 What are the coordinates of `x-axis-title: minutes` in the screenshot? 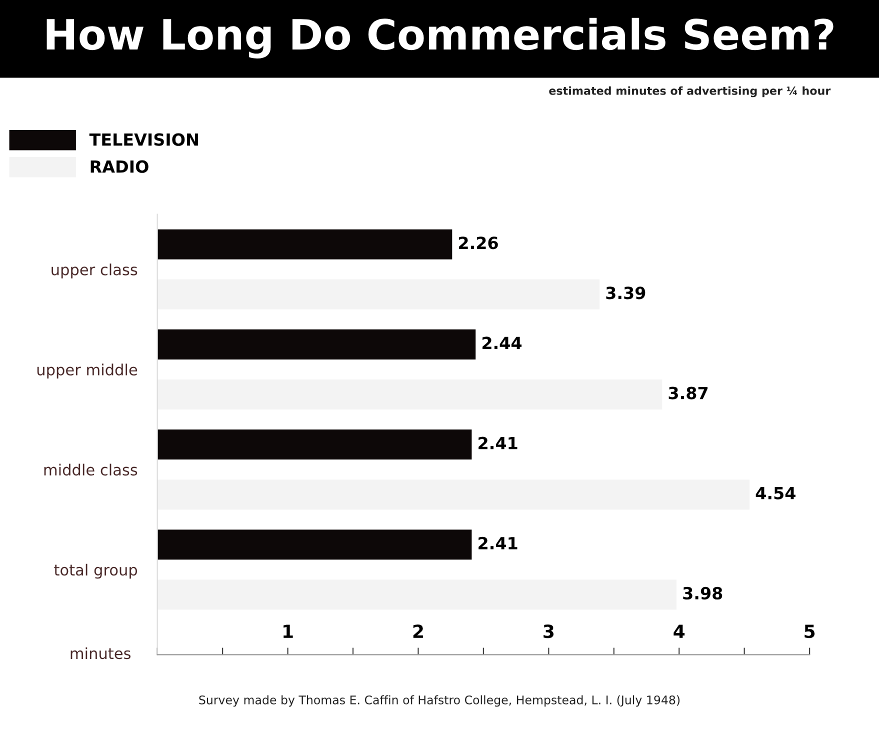 It's located at (100, 653).